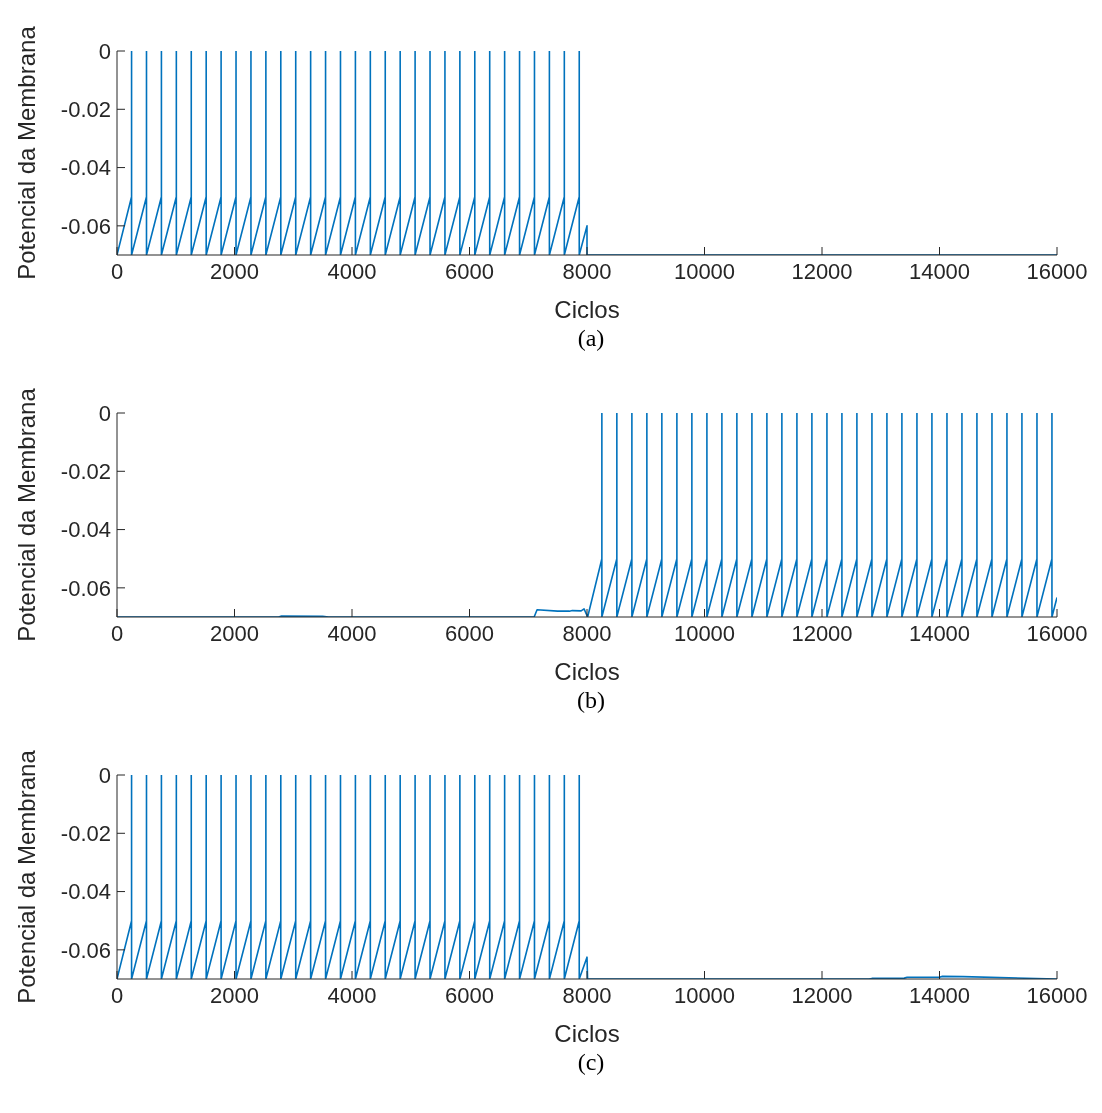  I want to click on text: (b), so click(591, 700).